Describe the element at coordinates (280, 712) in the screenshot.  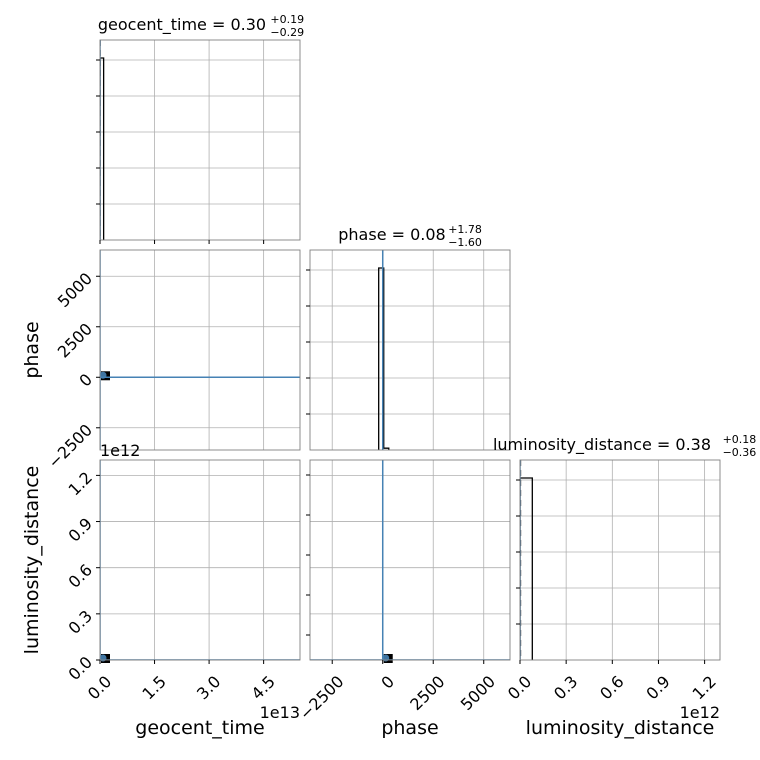
I see `offset-geocent-time-x: 1e13` at that location.